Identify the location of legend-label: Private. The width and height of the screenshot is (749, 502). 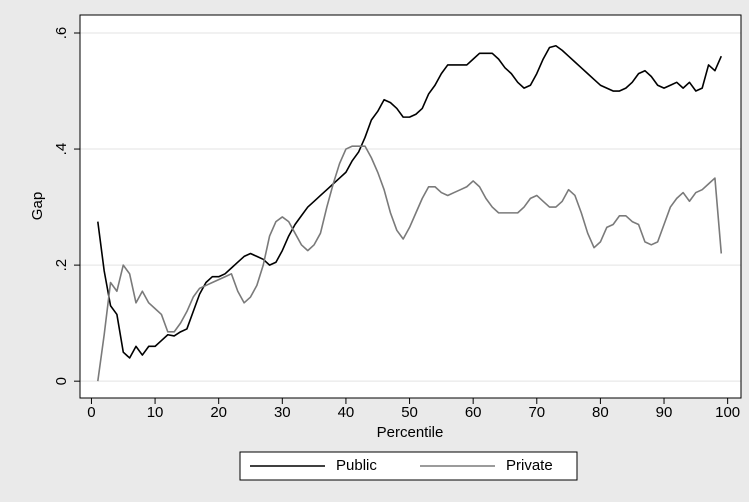
(529, 465).